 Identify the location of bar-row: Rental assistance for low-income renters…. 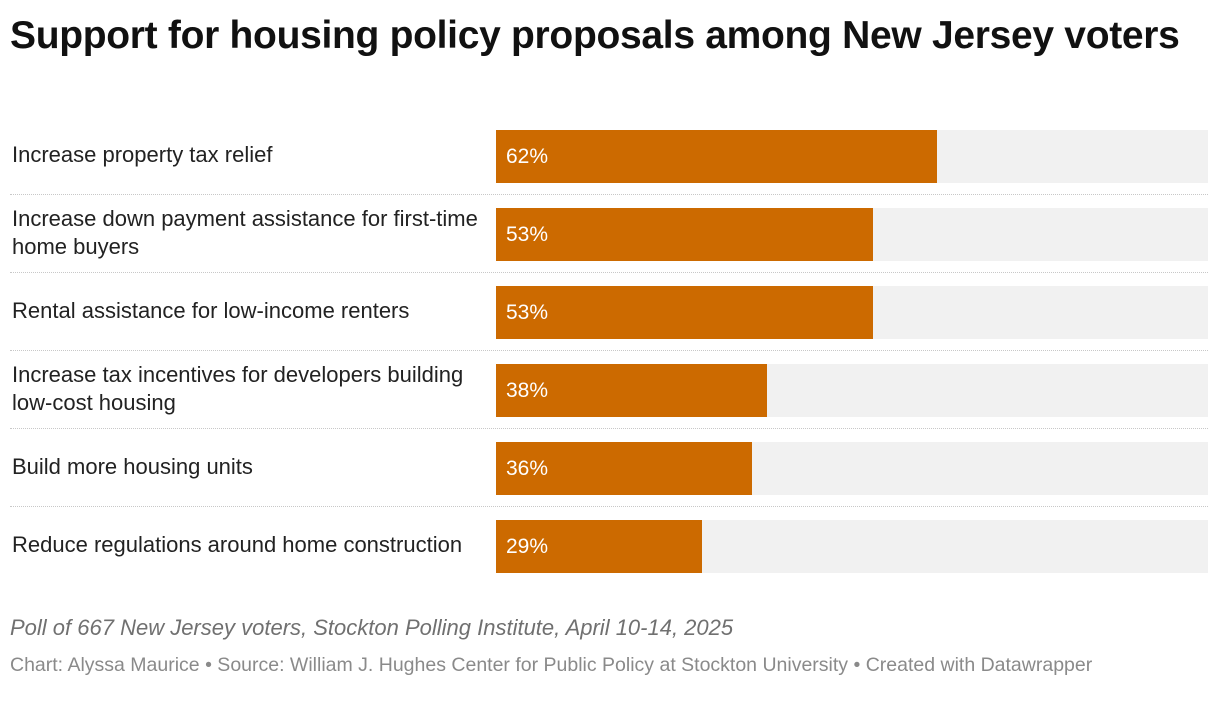
(609, 311).